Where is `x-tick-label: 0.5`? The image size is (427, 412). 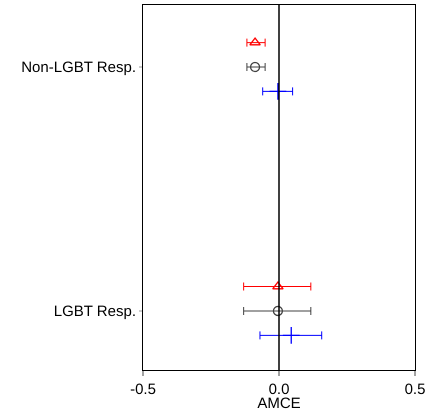 x-tick-label: 0.5 is located at coordinates (415, 389).